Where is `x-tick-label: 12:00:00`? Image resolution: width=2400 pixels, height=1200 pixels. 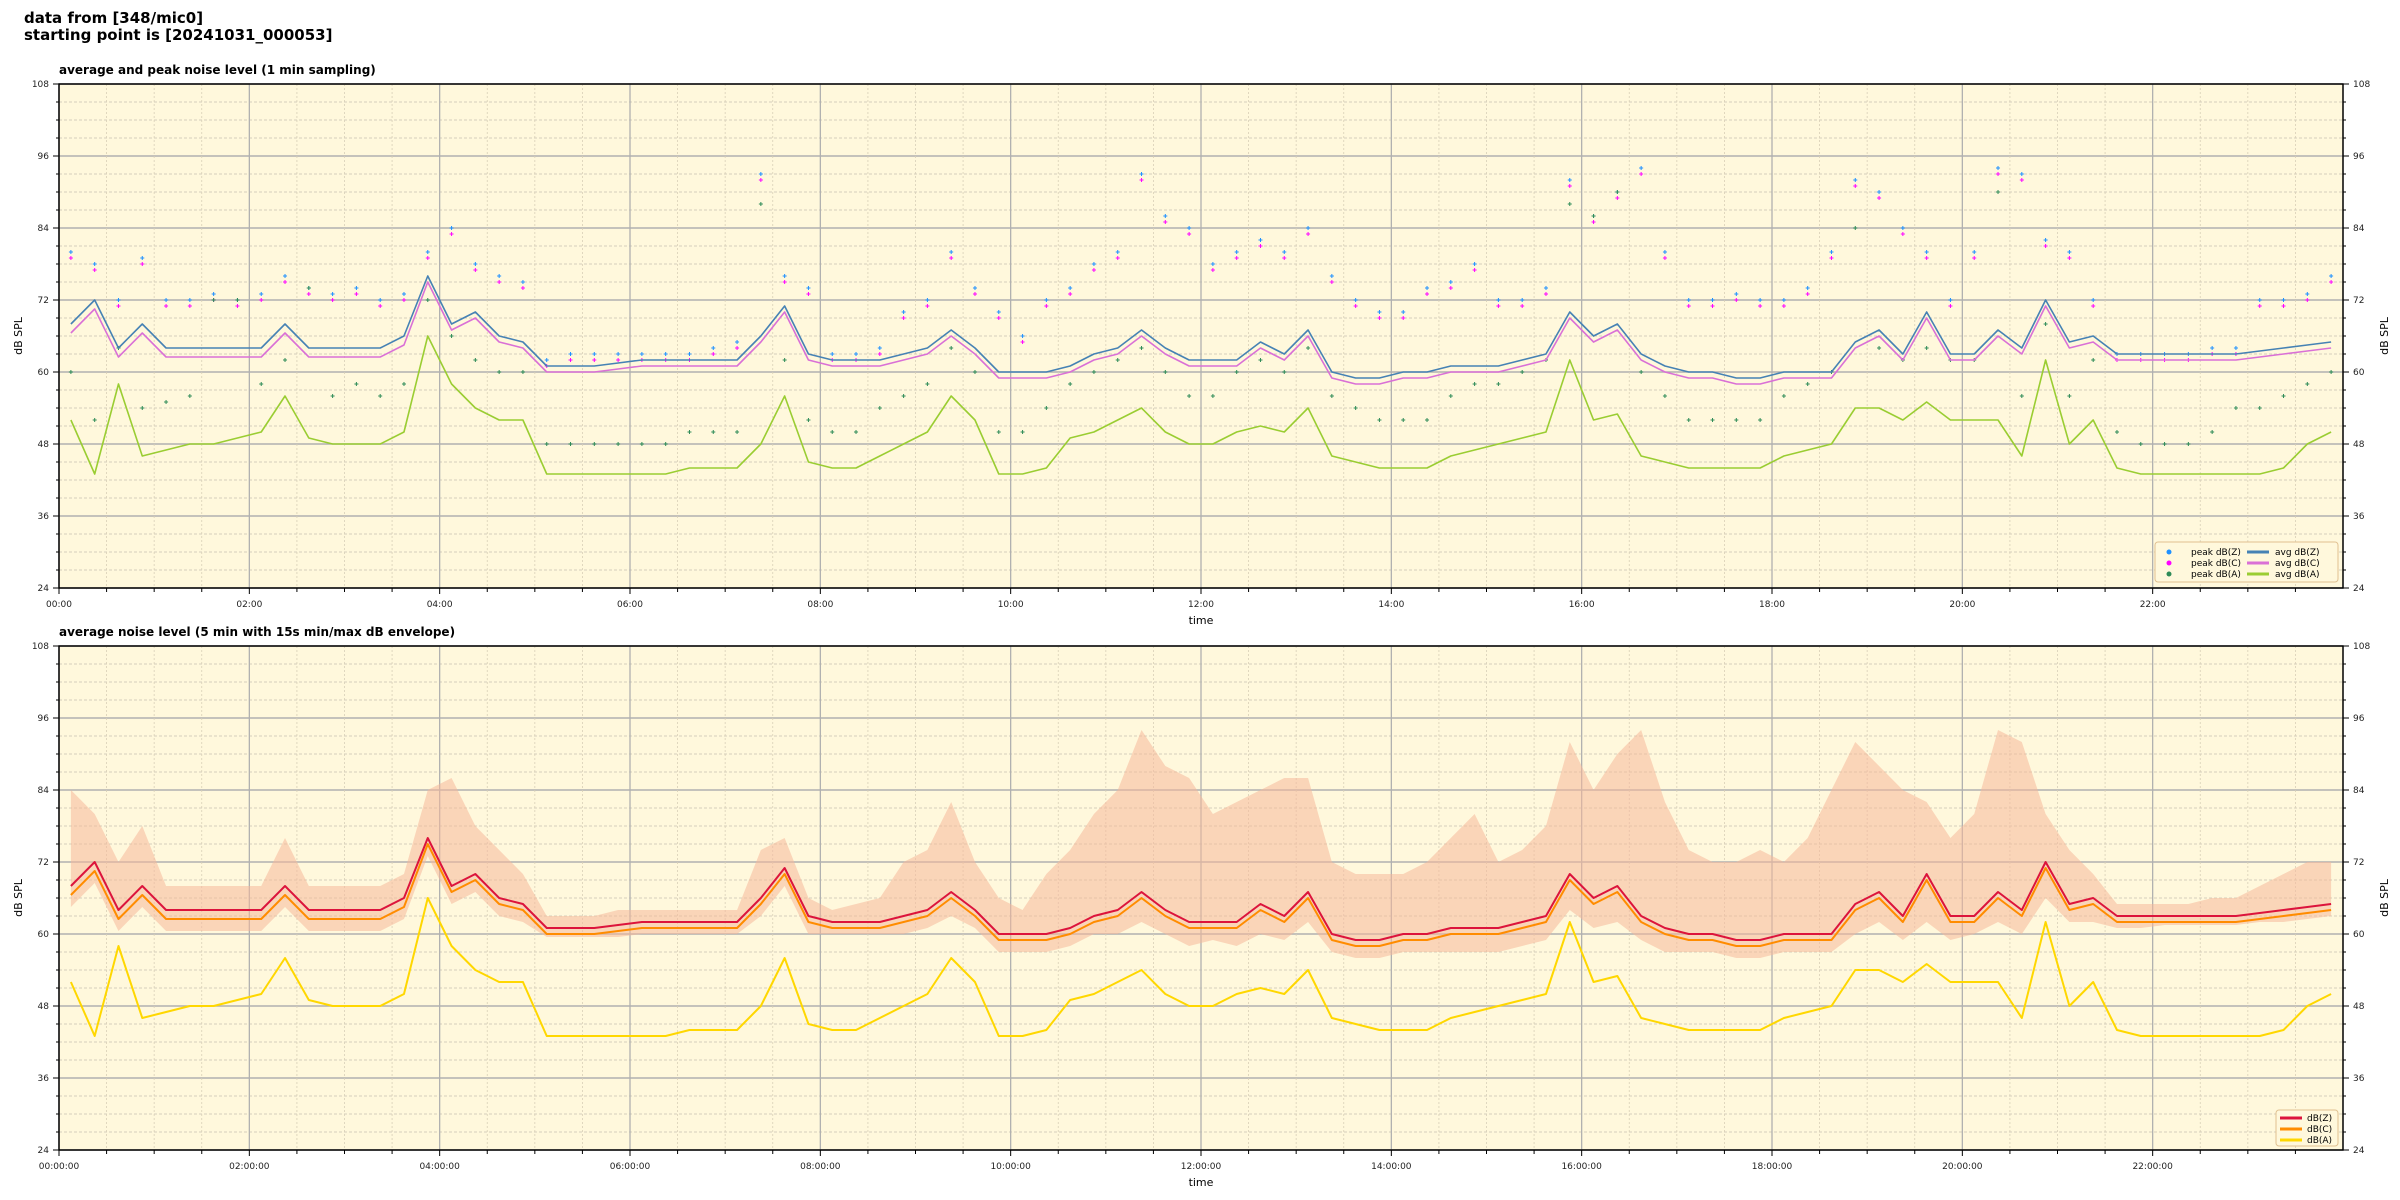
x-tick-label: 12:00:00 is located at coordinates (1201, 1167).